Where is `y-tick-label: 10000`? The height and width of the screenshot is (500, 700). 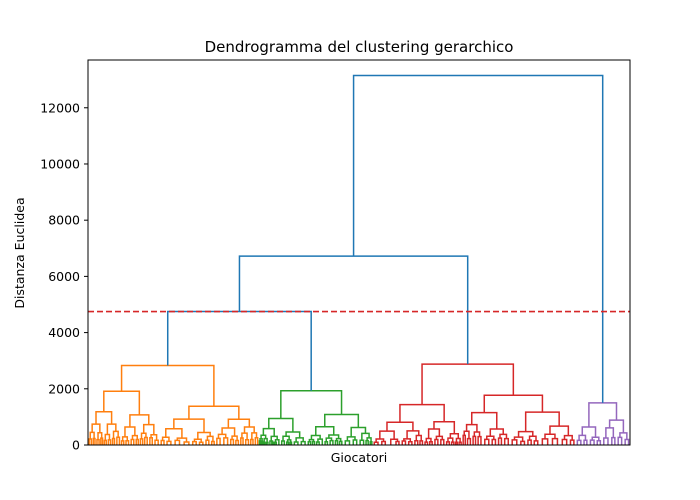 y-tick-label: 10000 is located at coordinates (60, 163).